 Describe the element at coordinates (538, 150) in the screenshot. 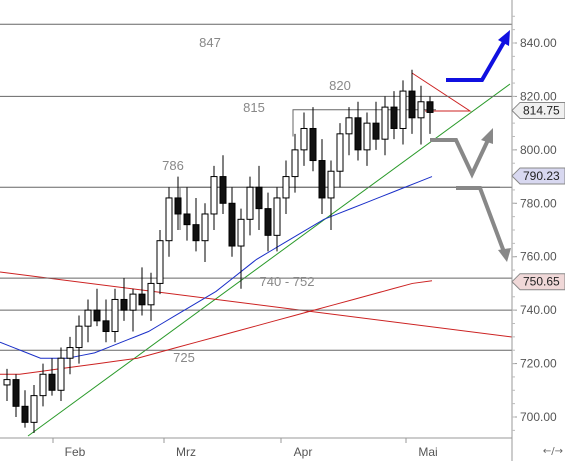

I see `y-tick-label: 800.00` at that location.